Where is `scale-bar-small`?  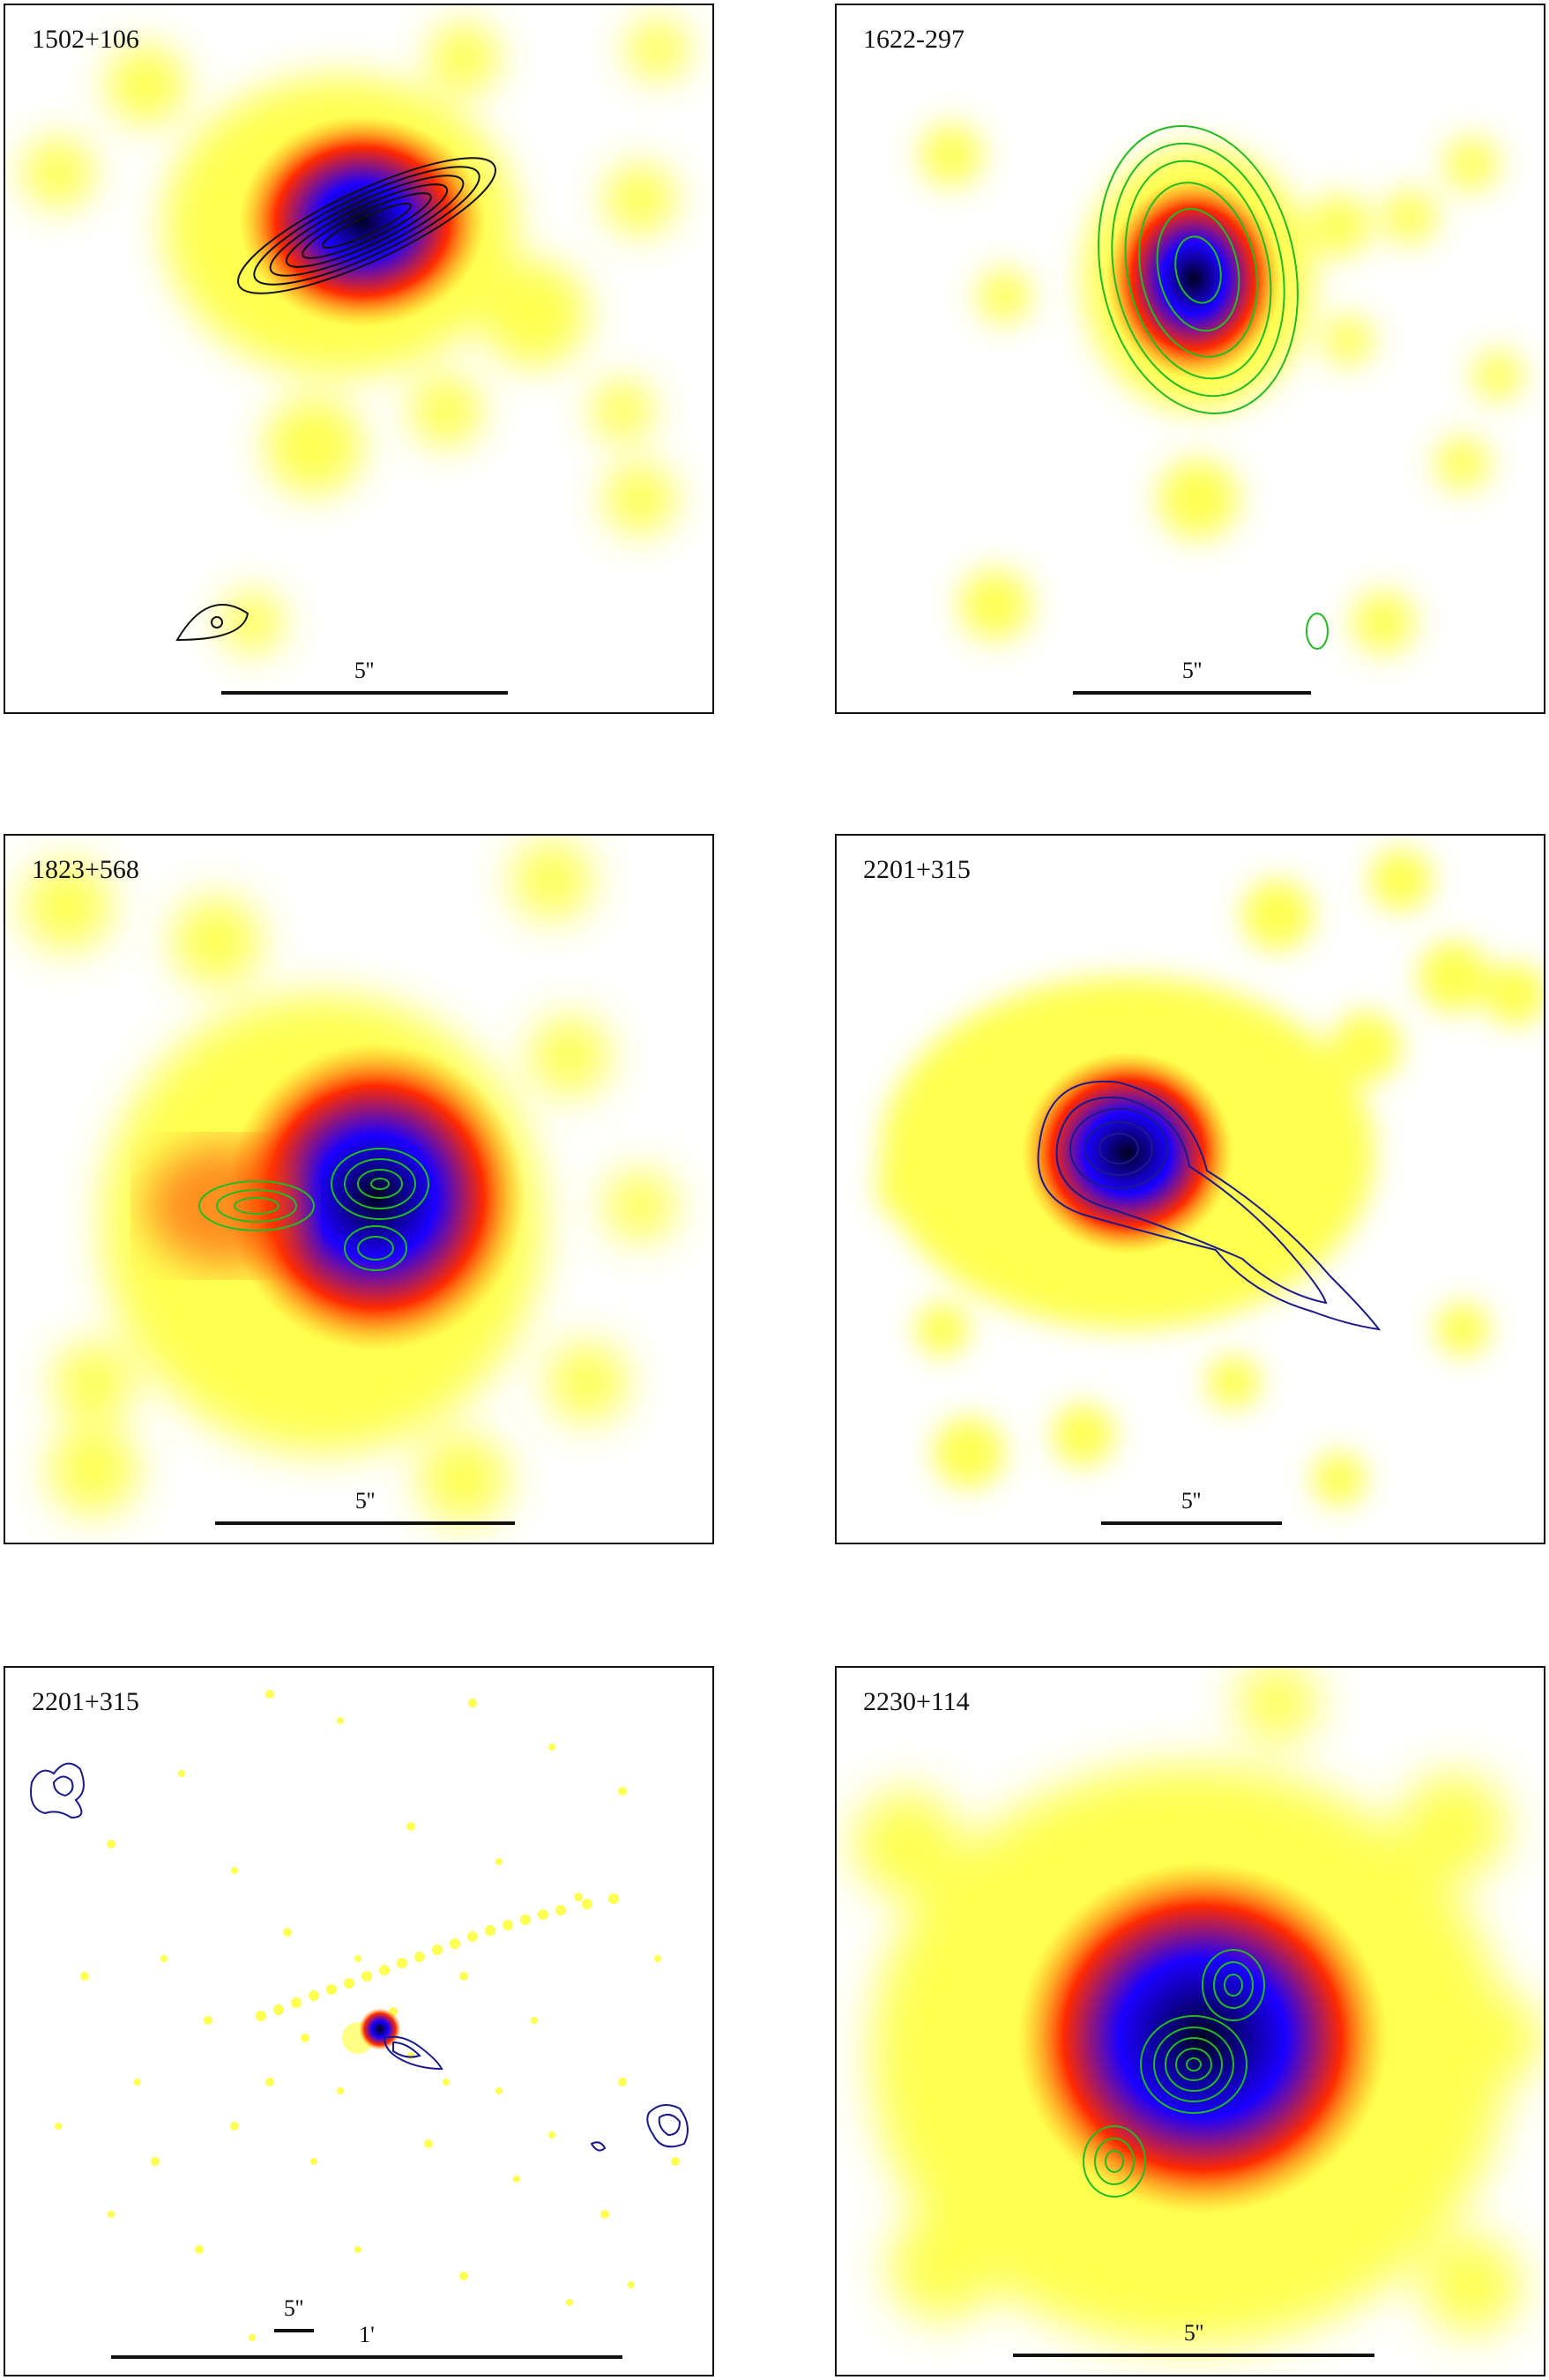
scale-bar-small is located at coordinates (294, 2330).